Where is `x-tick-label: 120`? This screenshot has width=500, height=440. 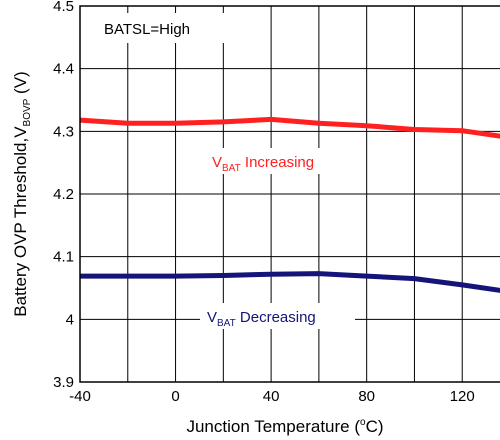 x-tick-label: 120 is located at coordinates (462, 396).